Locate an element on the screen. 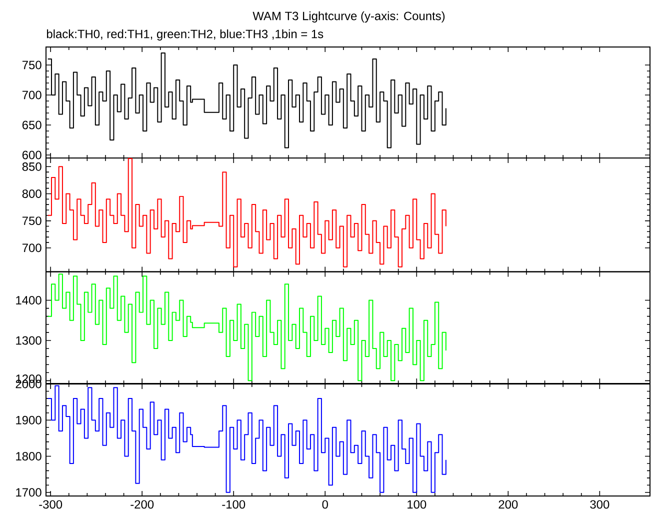 The height and width of the screenshot is (515, 652). y-tick-label: 800 is located at coordinates (32, 194).